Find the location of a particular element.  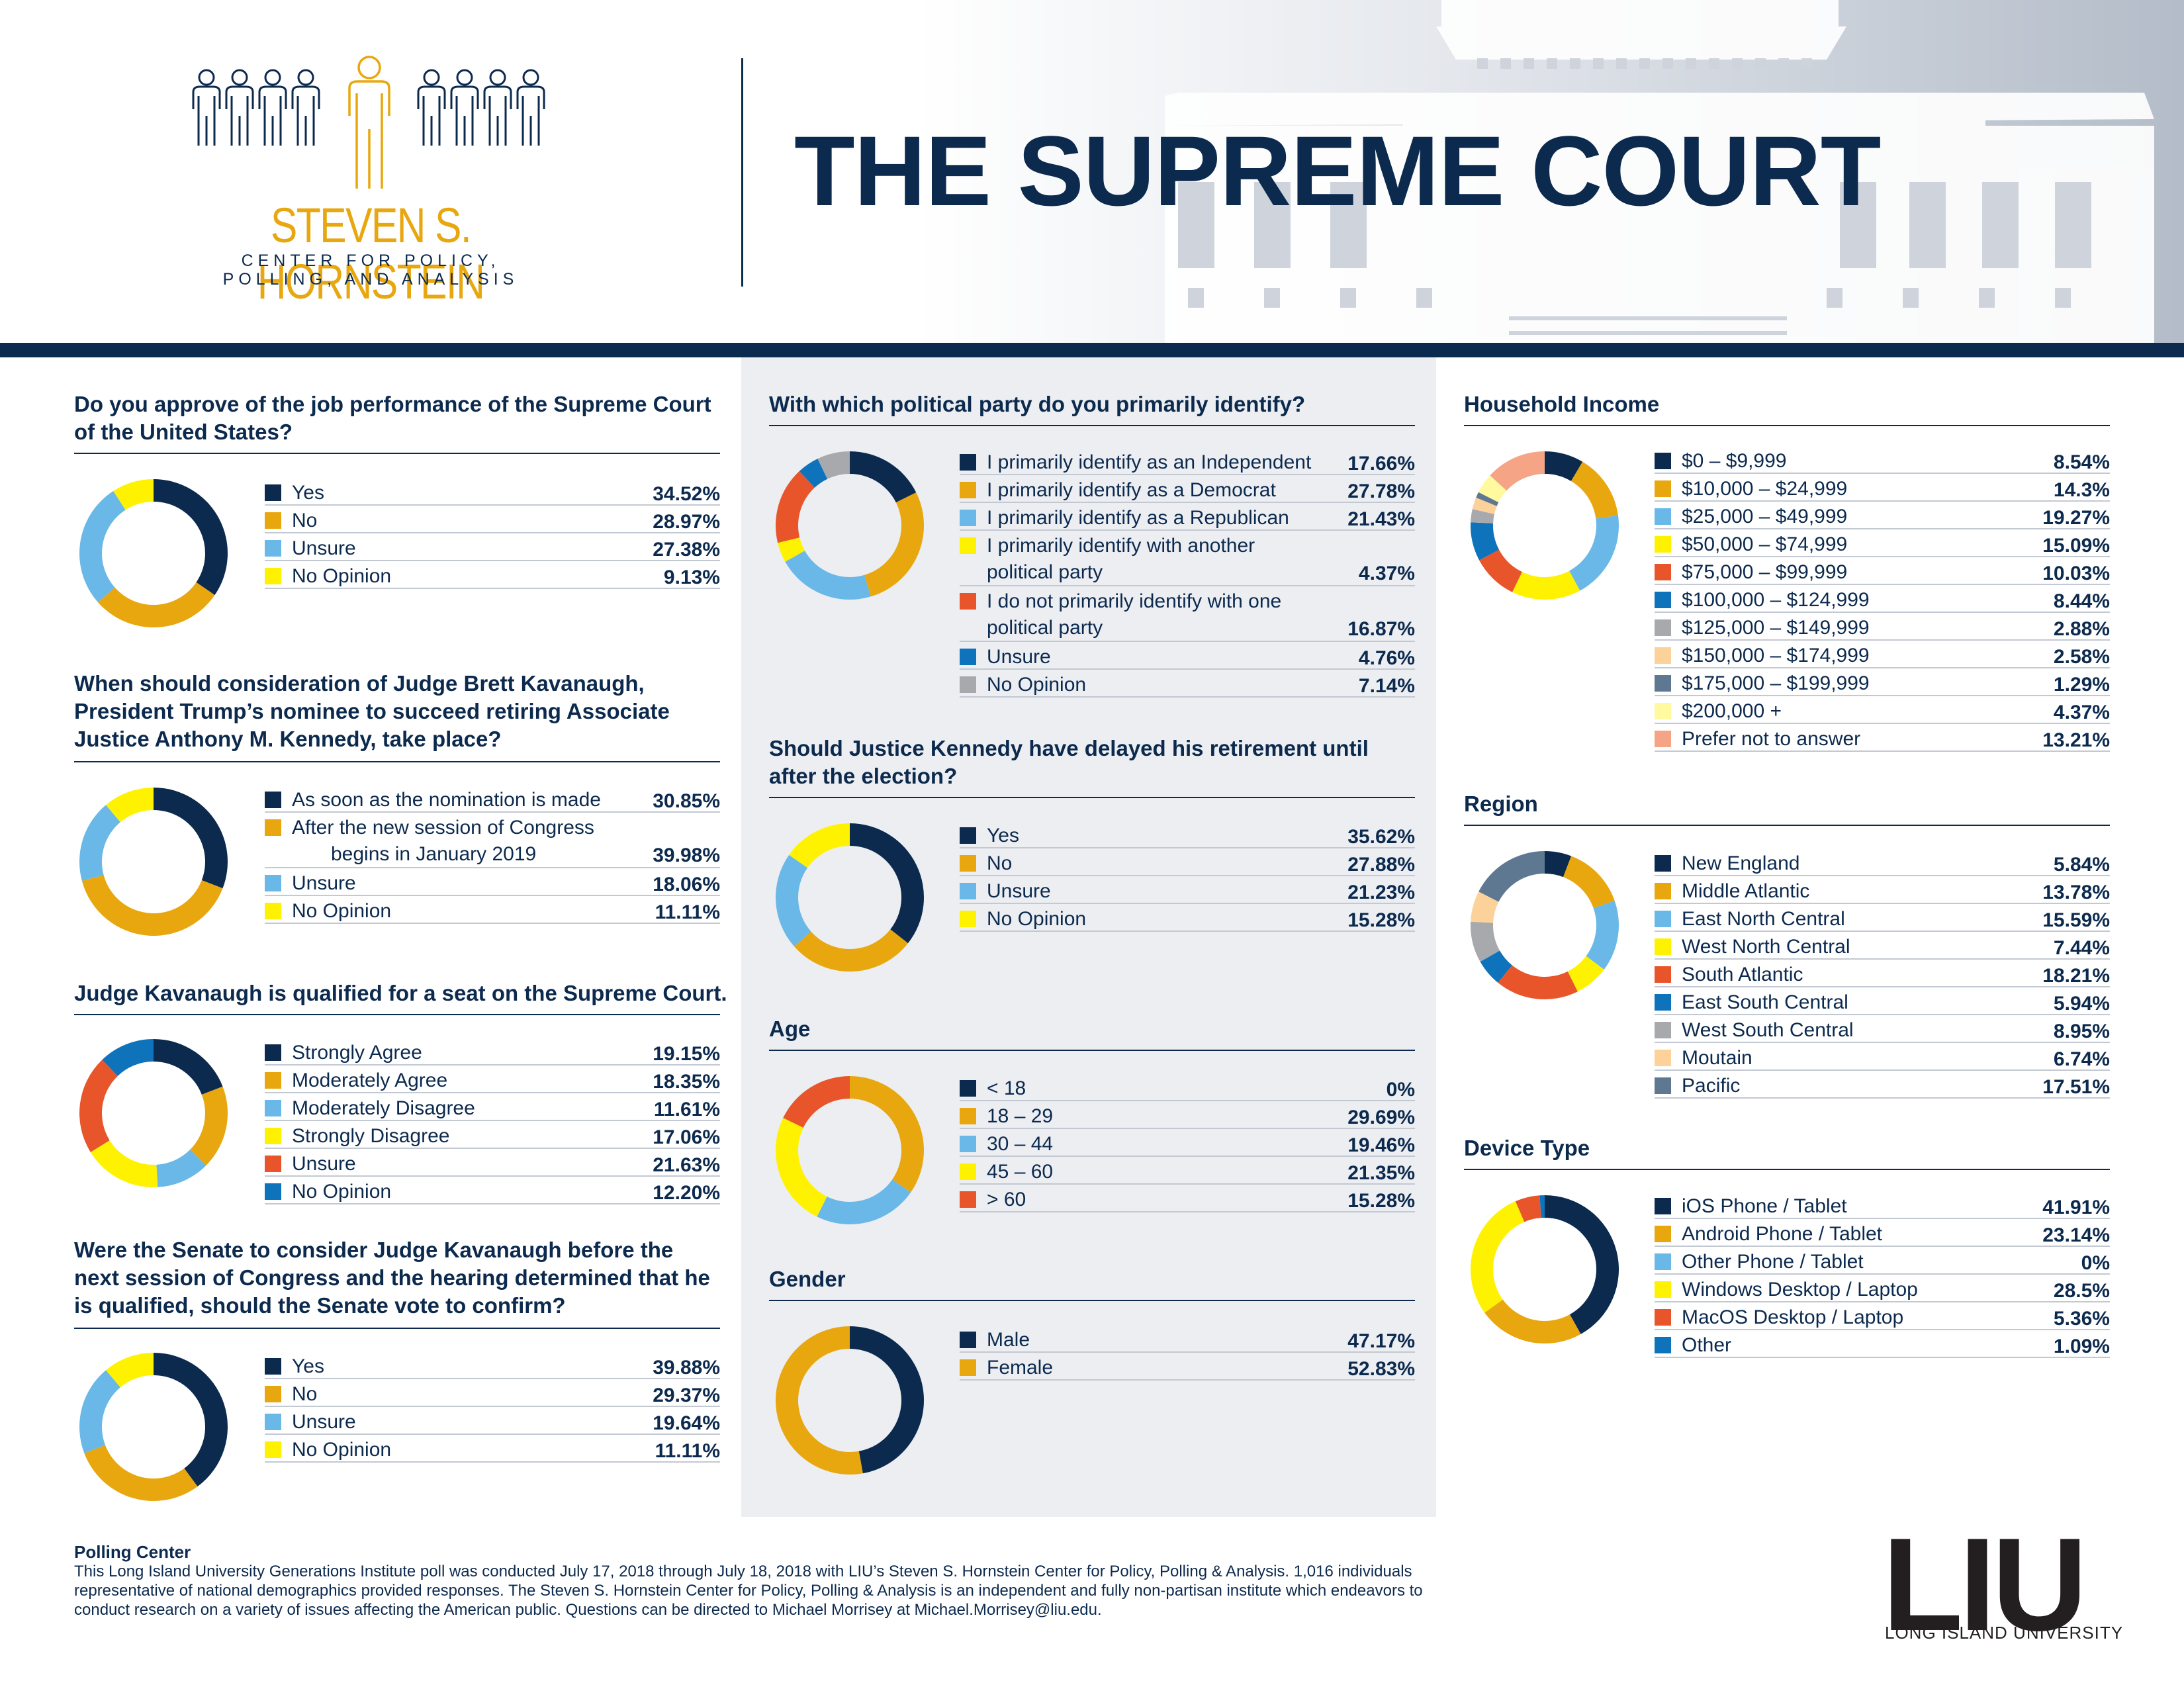

legend-value: 28.97% is located at coordinates (687, 522).